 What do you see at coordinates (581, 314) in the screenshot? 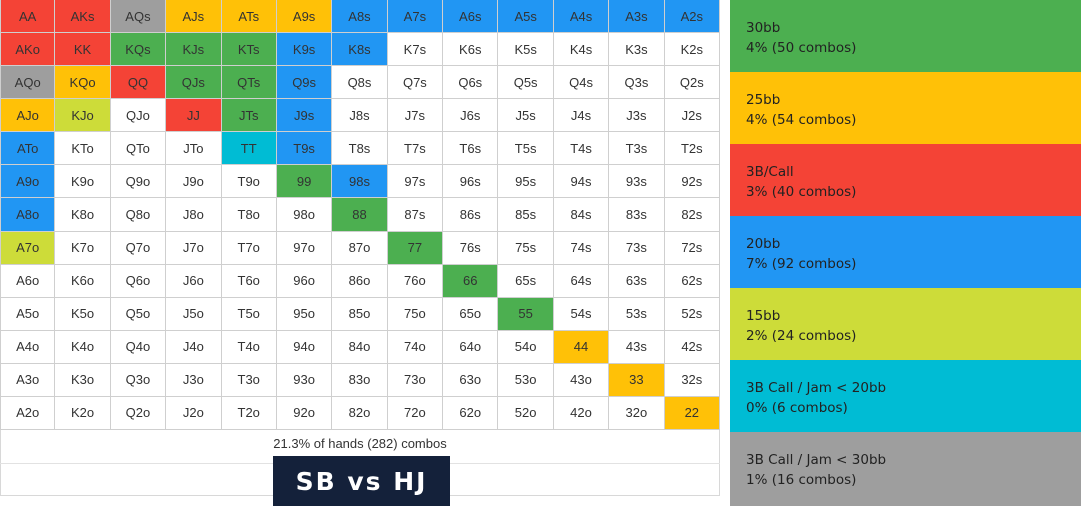
I see `hand-cell: 54s` at bounding box center [581, 314].